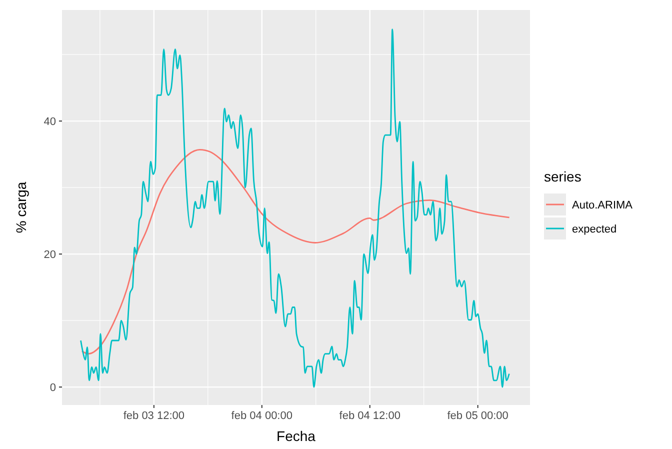 Image resolution: width=672 pixels, height=449 pixels. What do you see at coordinates (50, 254) in the screenshot?
I see `y-tick-label: 20` at bounding box center [50, 254].